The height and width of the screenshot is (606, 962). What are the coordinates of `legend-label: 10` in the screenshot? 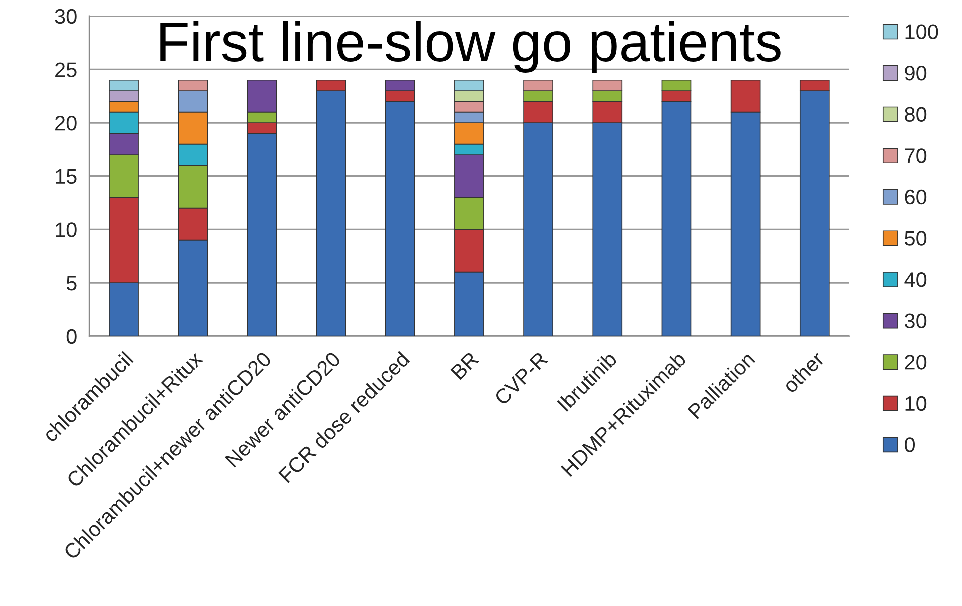 It's located at (916, 404).